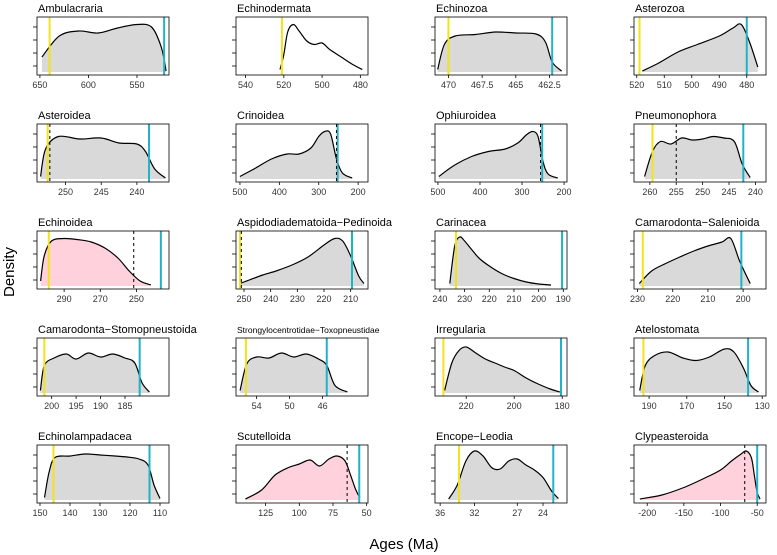  Describe the element at coordinates (318, 192) in the screenshot. I see `x-tick-label: 300` at that location.